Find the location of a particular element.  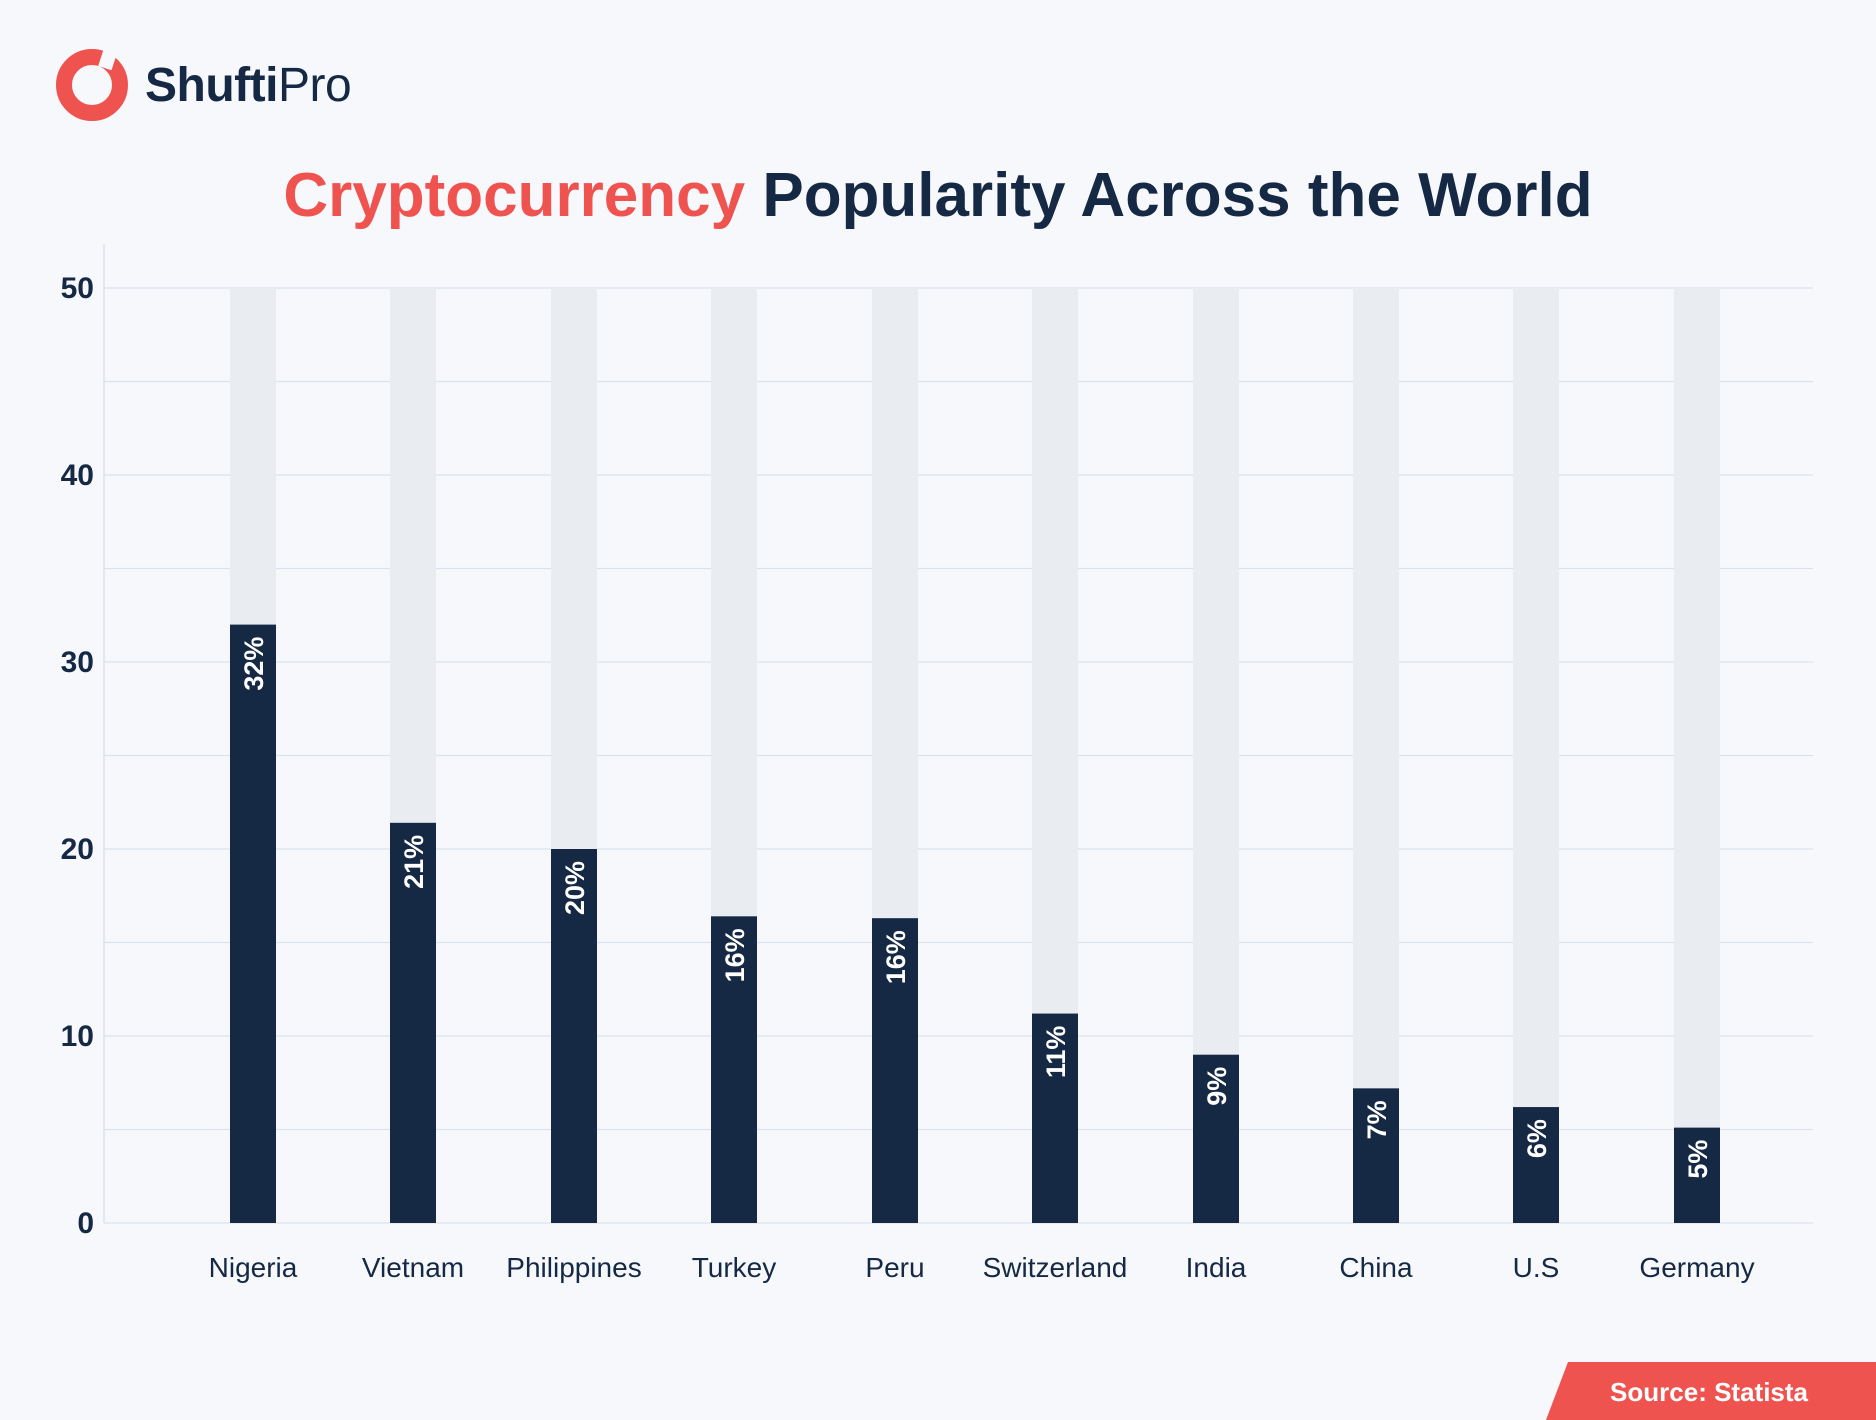

y-tick-label: 20 is located at coordinates (77, 849).